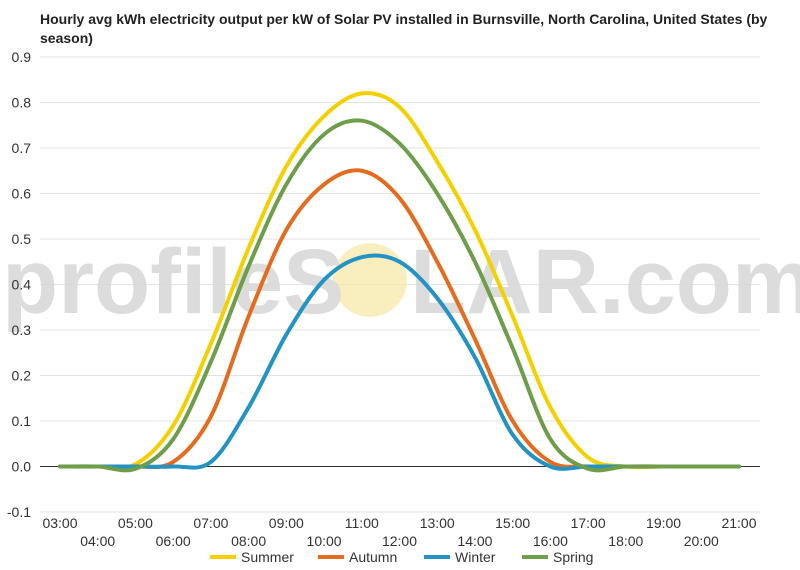 This screenshot has height=570, width=800. Describe the element at coordinates (475, 557) in the screenshot. I see `legend-label: Winter` at that location.